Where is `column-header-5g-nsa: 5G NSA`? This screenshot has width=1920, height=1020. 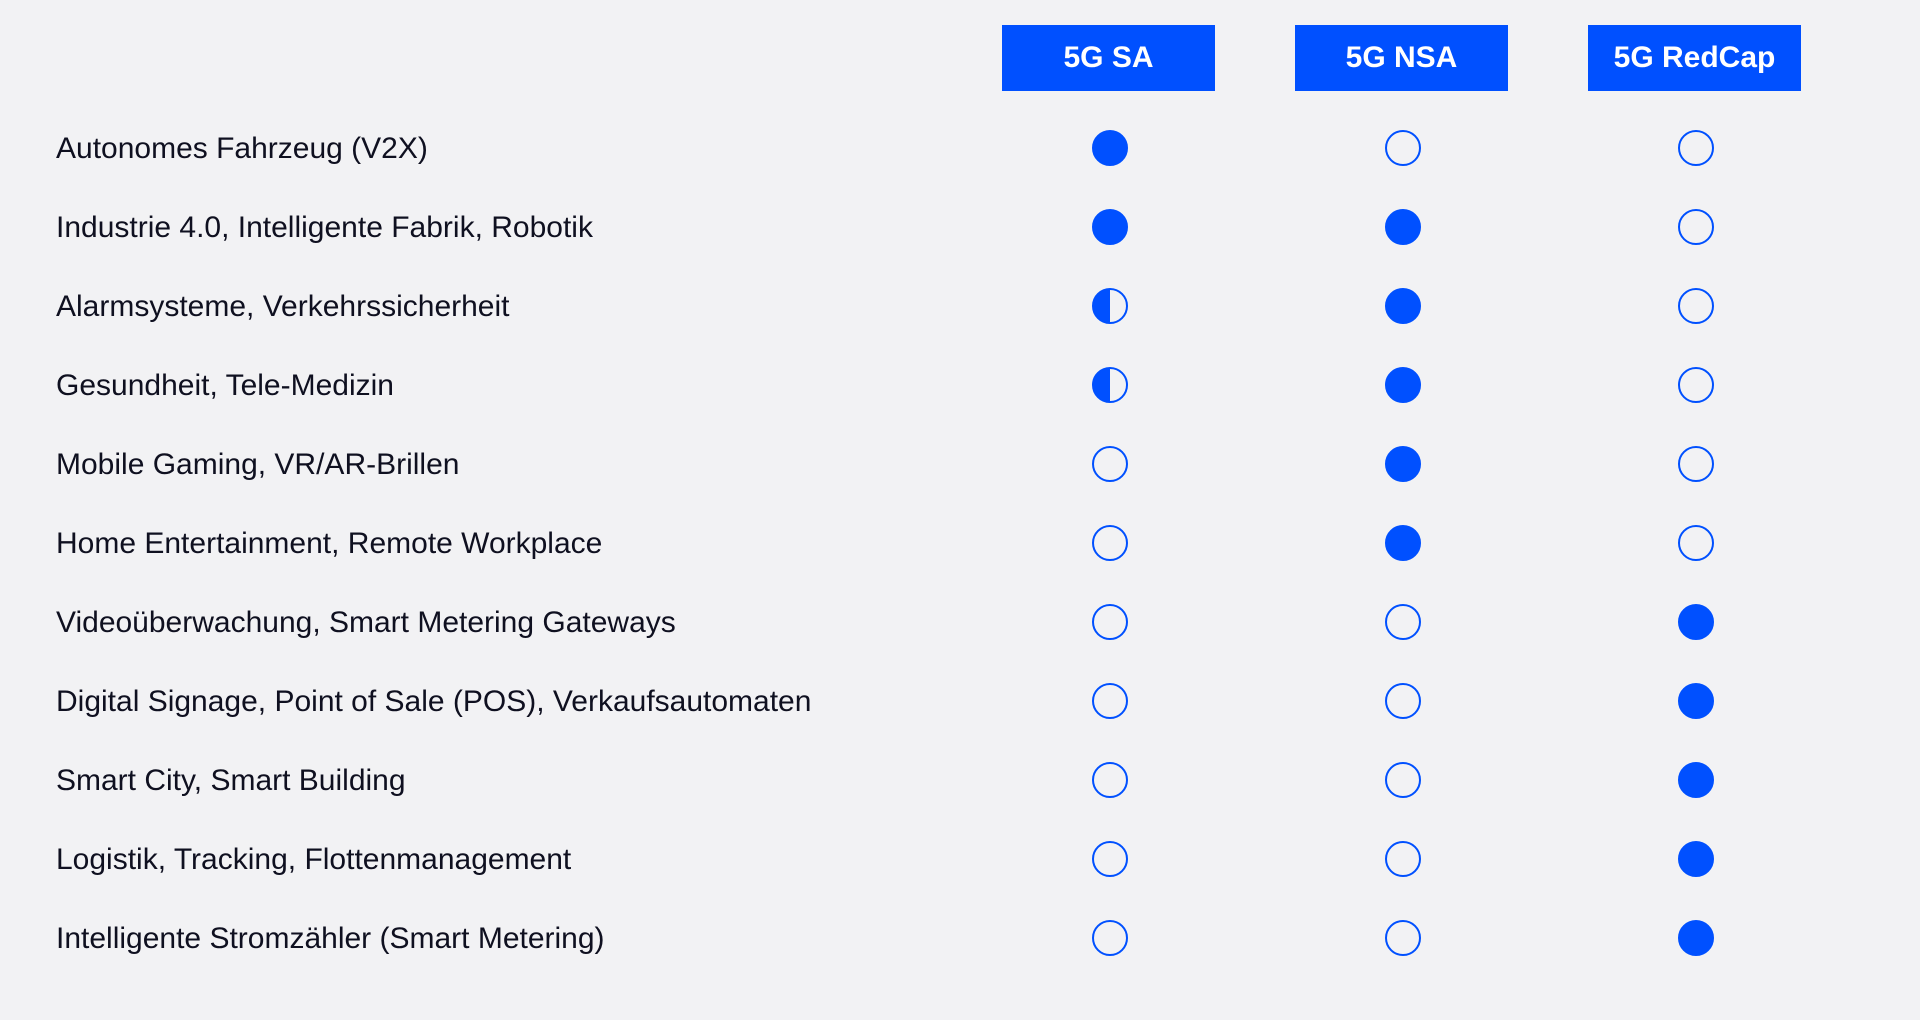 column-header-5g-nsa: 5G NSA is located at coordinates (1401, 58).